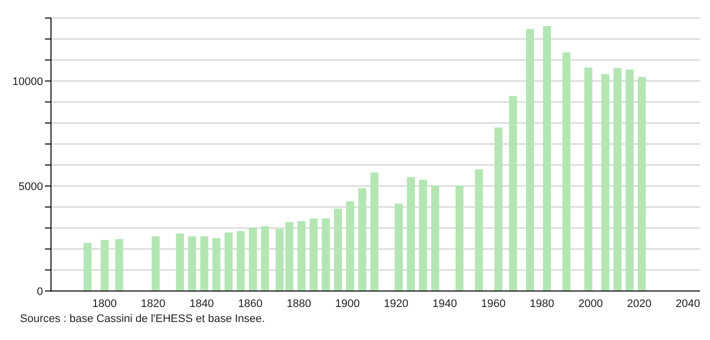 The width and height of the screenshot is (710, 340). I want to click on x-tick-label: 2020, so click(639, 304).